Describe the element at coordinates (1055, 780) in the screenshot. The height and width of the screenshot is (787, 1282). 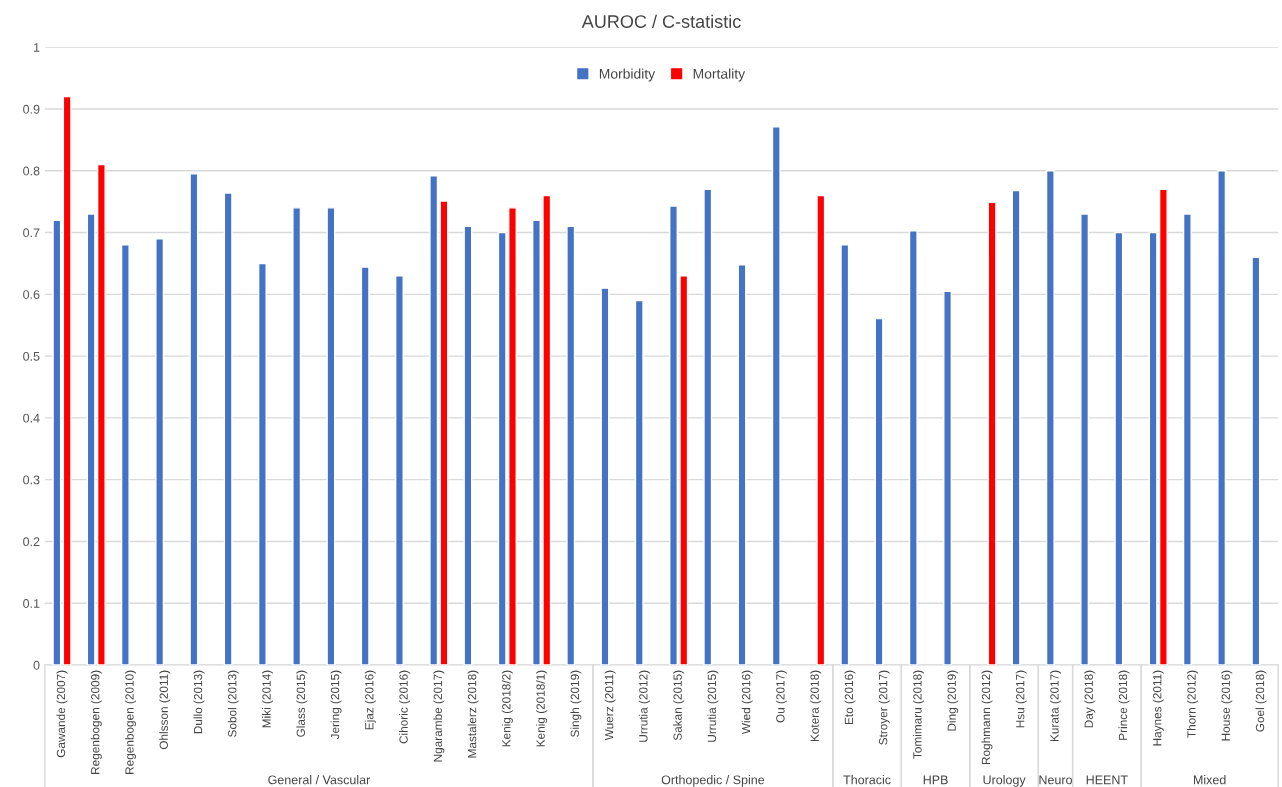
I see `text: Neuro` at that location.